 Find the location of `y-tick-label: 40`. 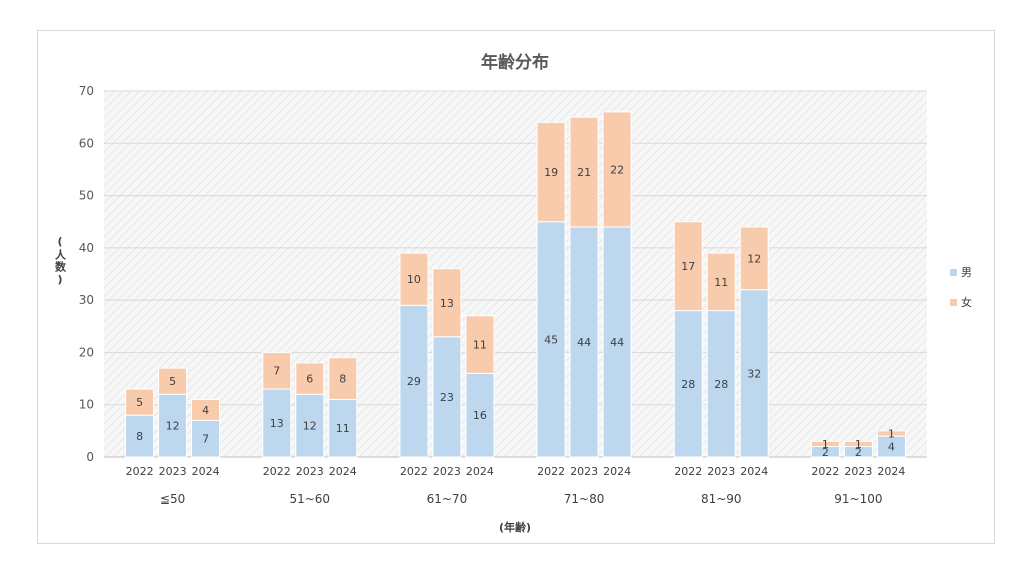

y-tick-label: 40 is located at coordinates (86, 248).